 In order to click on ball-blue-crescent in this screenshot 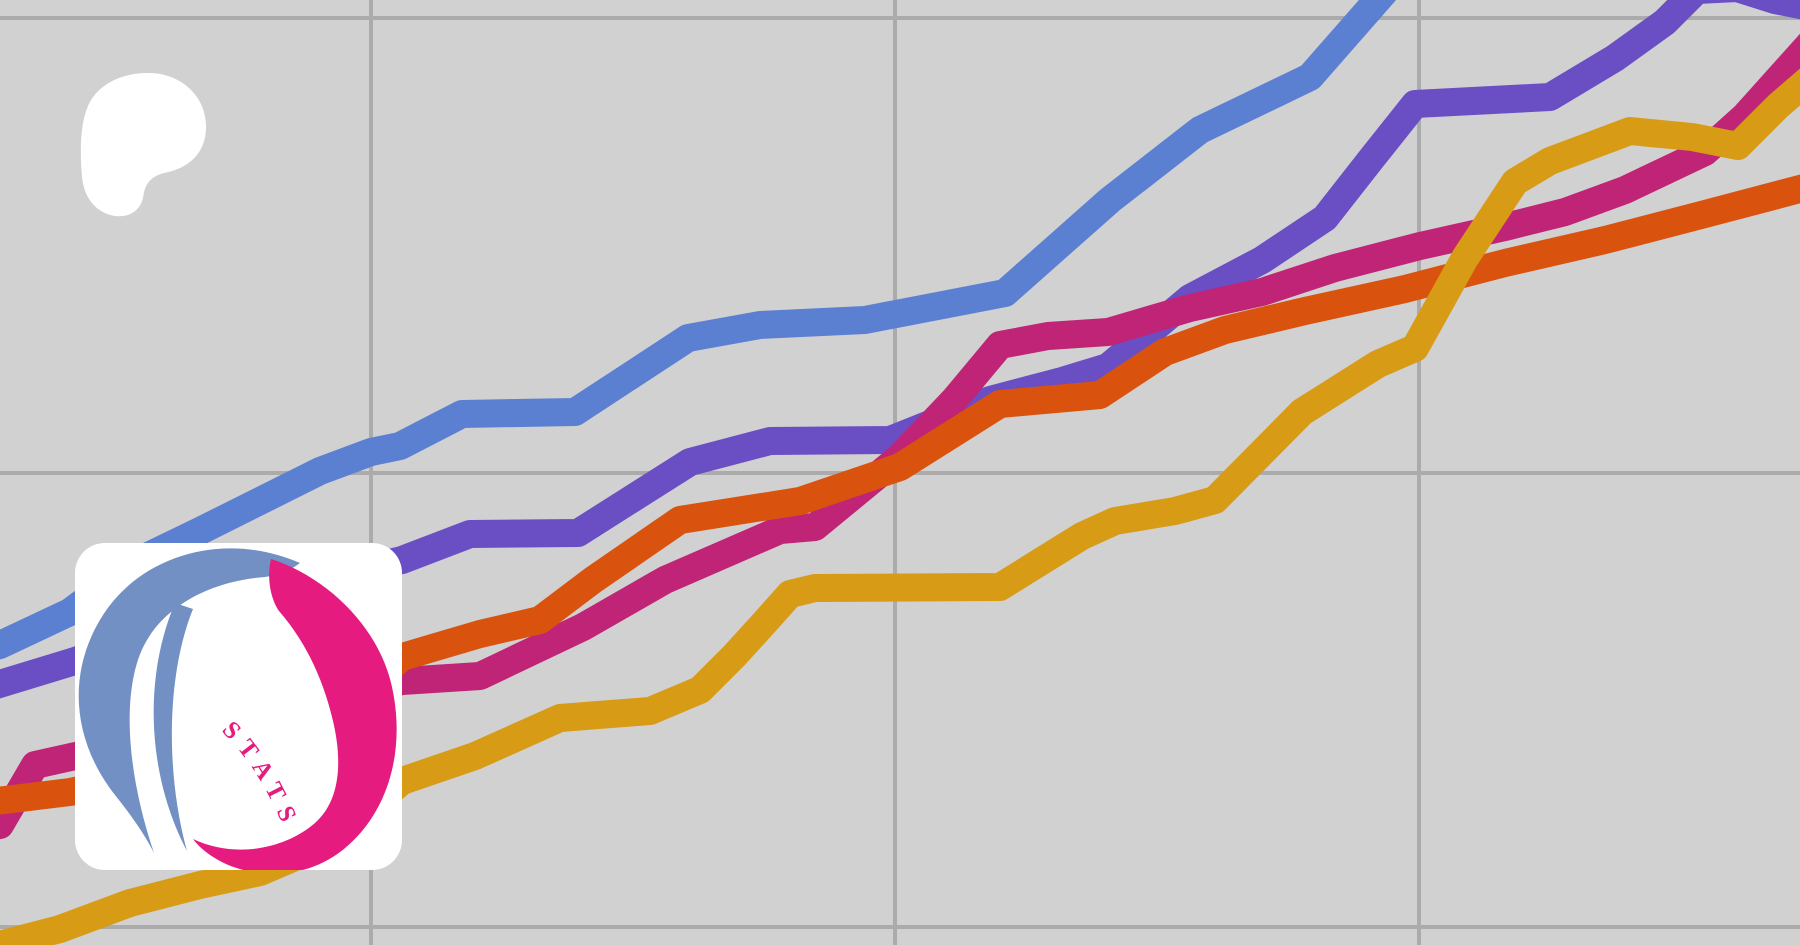, I will do `click(189, 700)`.